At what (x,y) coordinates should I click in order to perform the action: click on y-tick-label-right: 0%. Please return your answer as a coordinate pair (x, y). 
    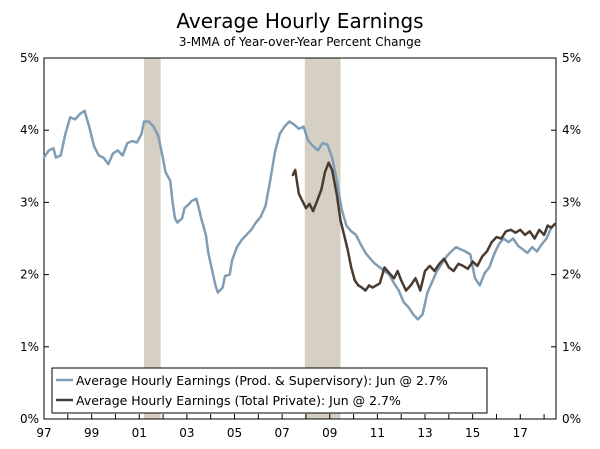
    Looking at the image, I should click on (571, 419).